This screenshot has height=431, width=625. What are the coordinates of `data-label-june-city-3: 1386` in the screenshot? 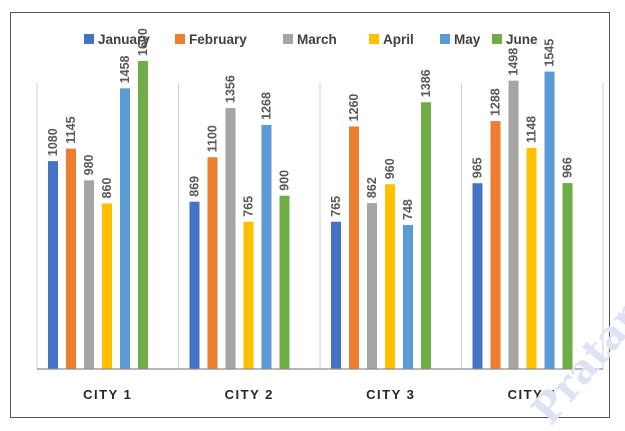 It's located at (426, 83).